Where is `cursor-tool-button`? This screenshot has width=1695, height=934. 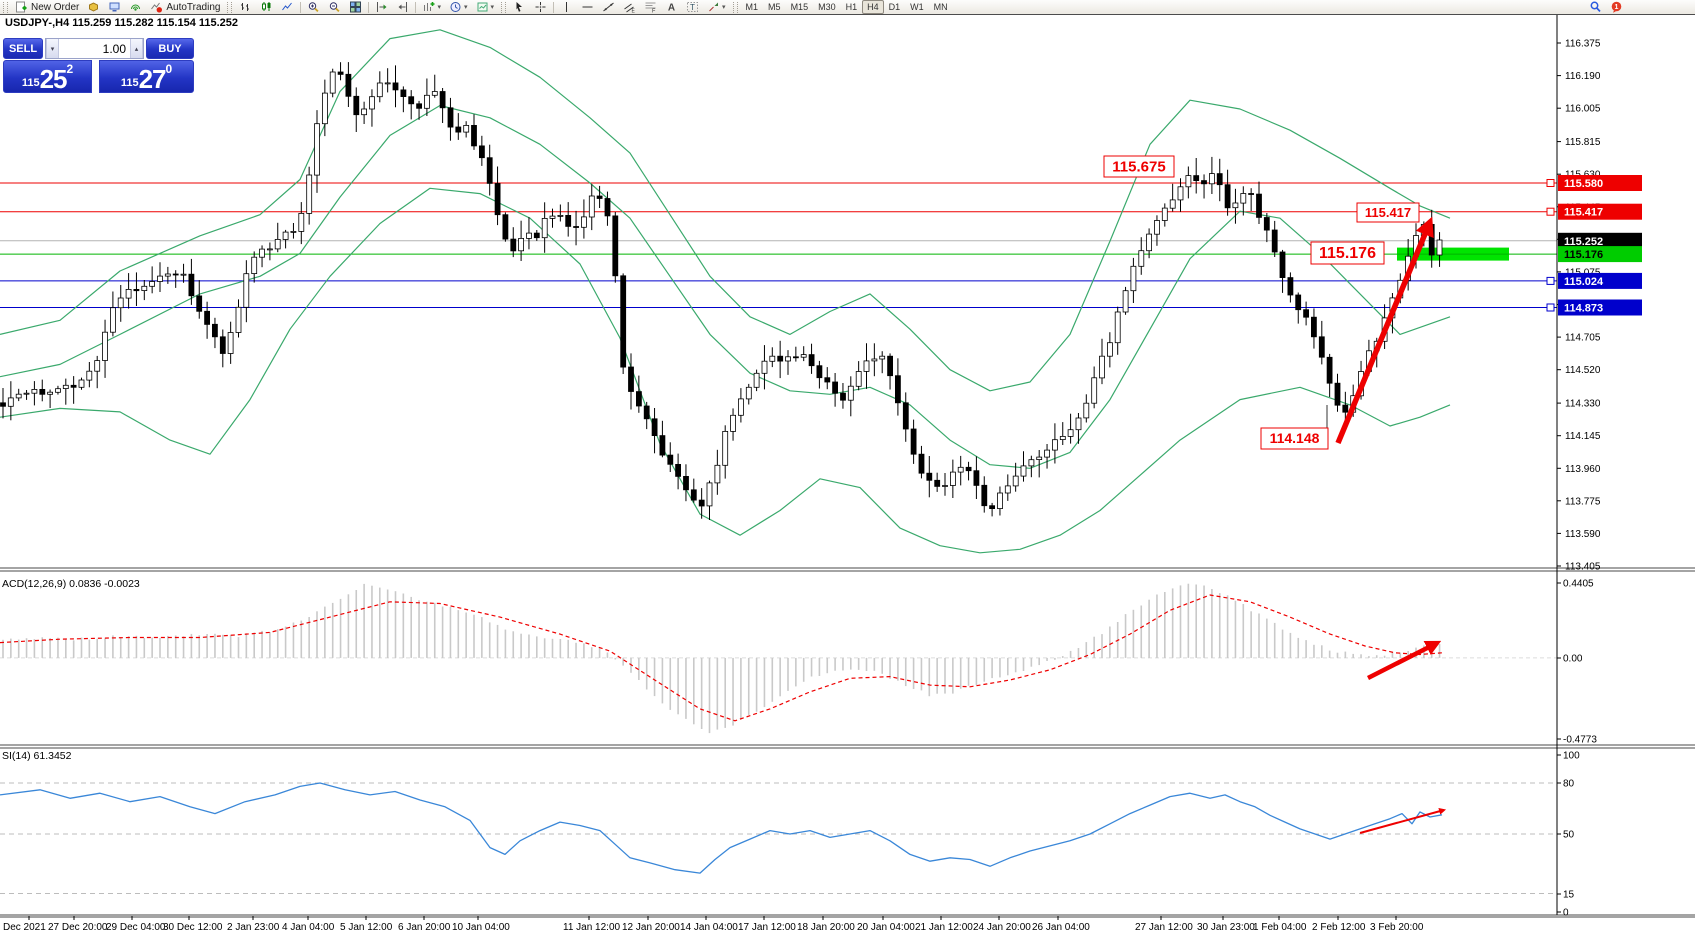
cursor-tool-button is located at coordinates (519, 7).